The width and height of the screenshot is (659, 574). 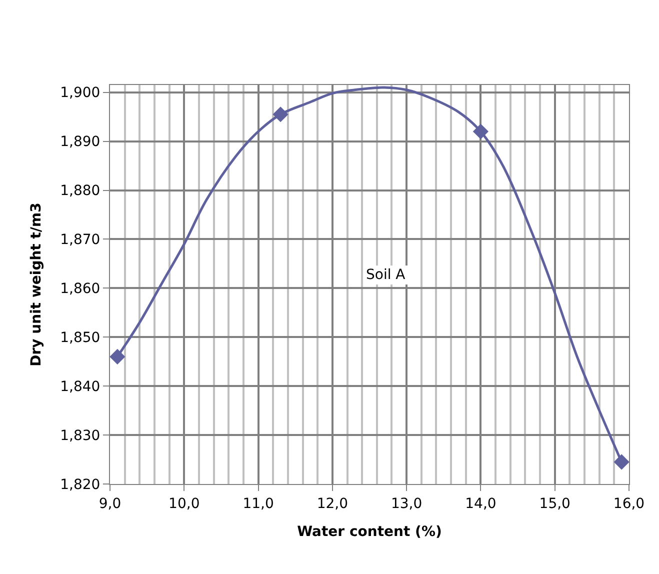 What do you see at coordinates (80, 484) in the screenshot?
I see `y-tick-label: 1,820` at bounding box center [80, 484].